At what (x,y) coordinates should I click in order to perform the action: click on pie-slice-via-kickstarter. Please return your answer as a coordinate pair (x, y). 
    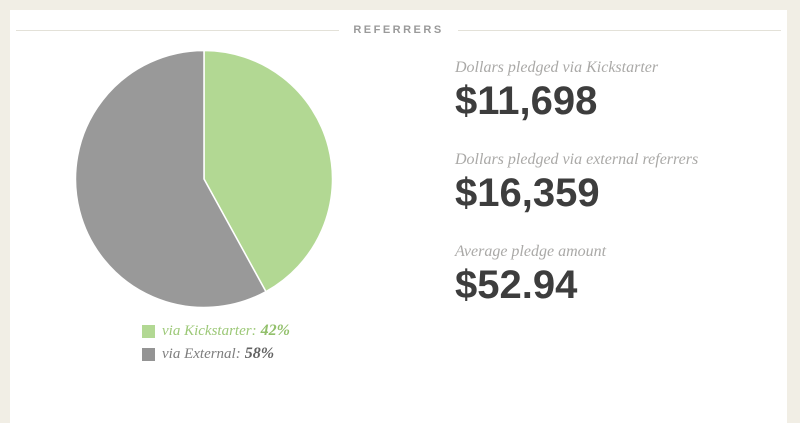
    Looking at the image, I should click on (268, 171).